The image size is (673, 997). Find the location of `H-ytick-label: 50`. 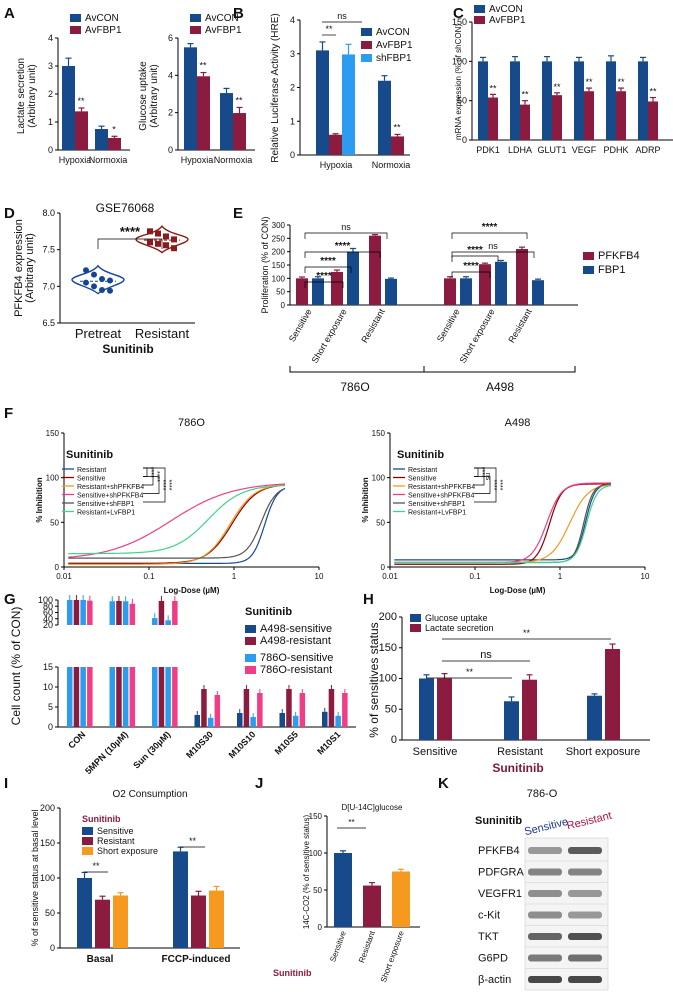

H-ytick-label: 50 is located at coordinates (391, 709).